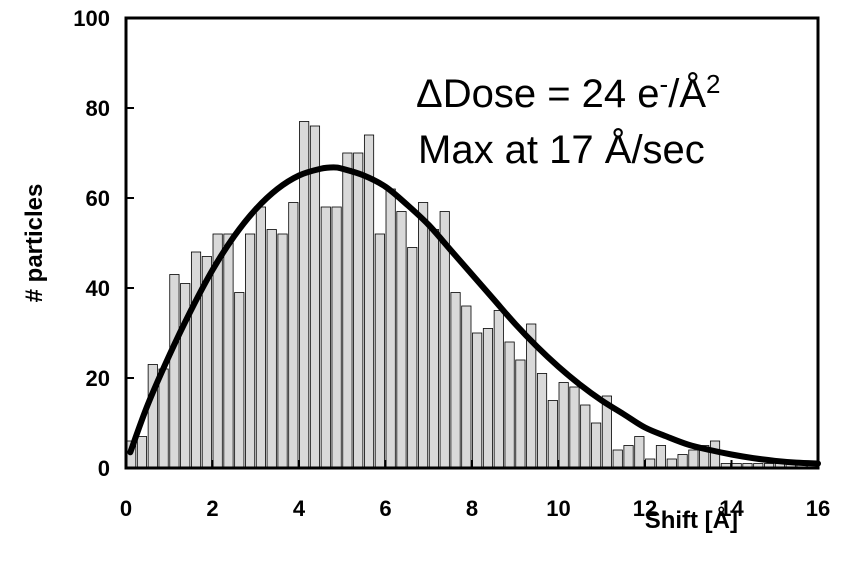  Describe the element at coordinates (429, 94) in the screenshot. I see `delta-symbol: Δ` at that location.